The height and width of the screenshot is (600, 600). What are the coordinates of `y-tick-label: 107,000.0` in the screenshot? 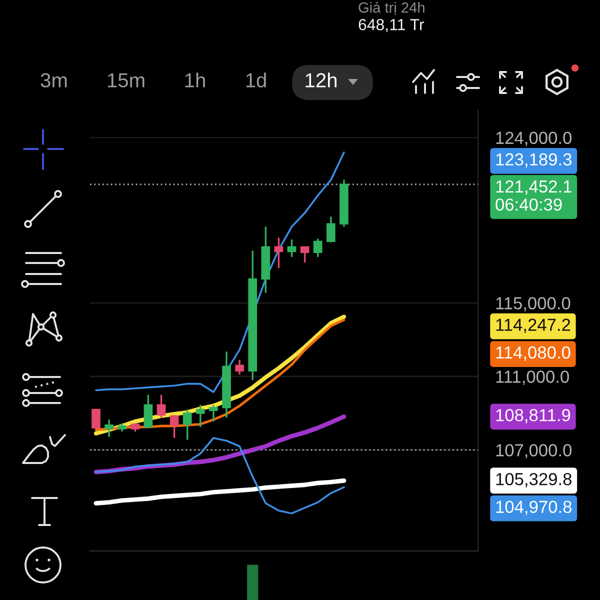 It's located at (534, 451).